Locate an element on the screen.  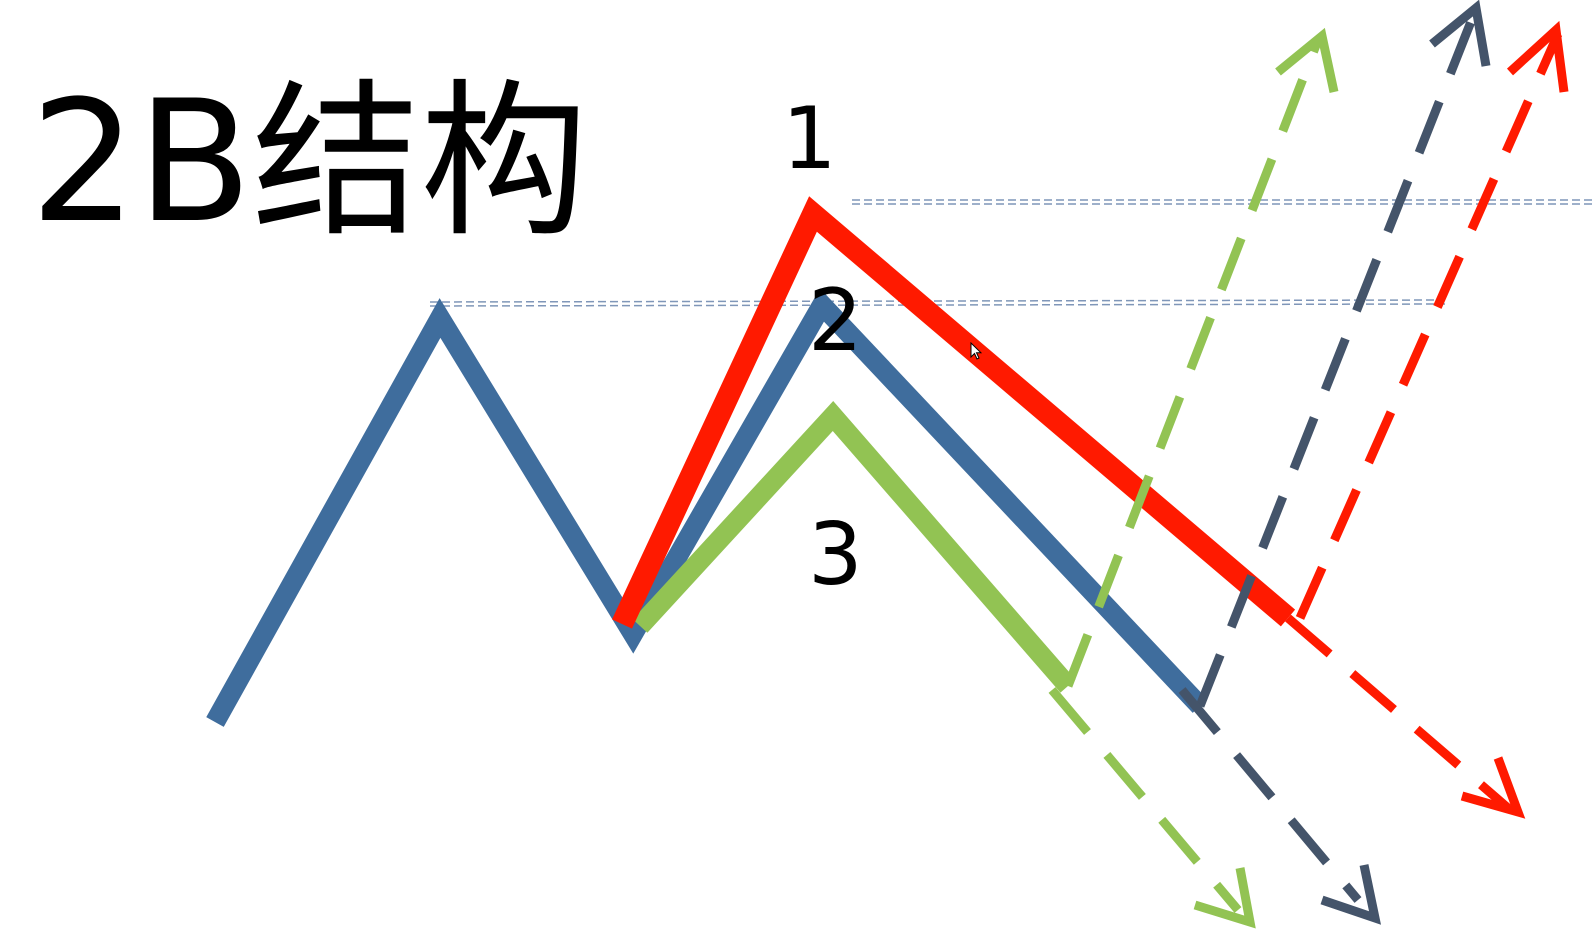
green-price-line is located at coordinates (854, 547).